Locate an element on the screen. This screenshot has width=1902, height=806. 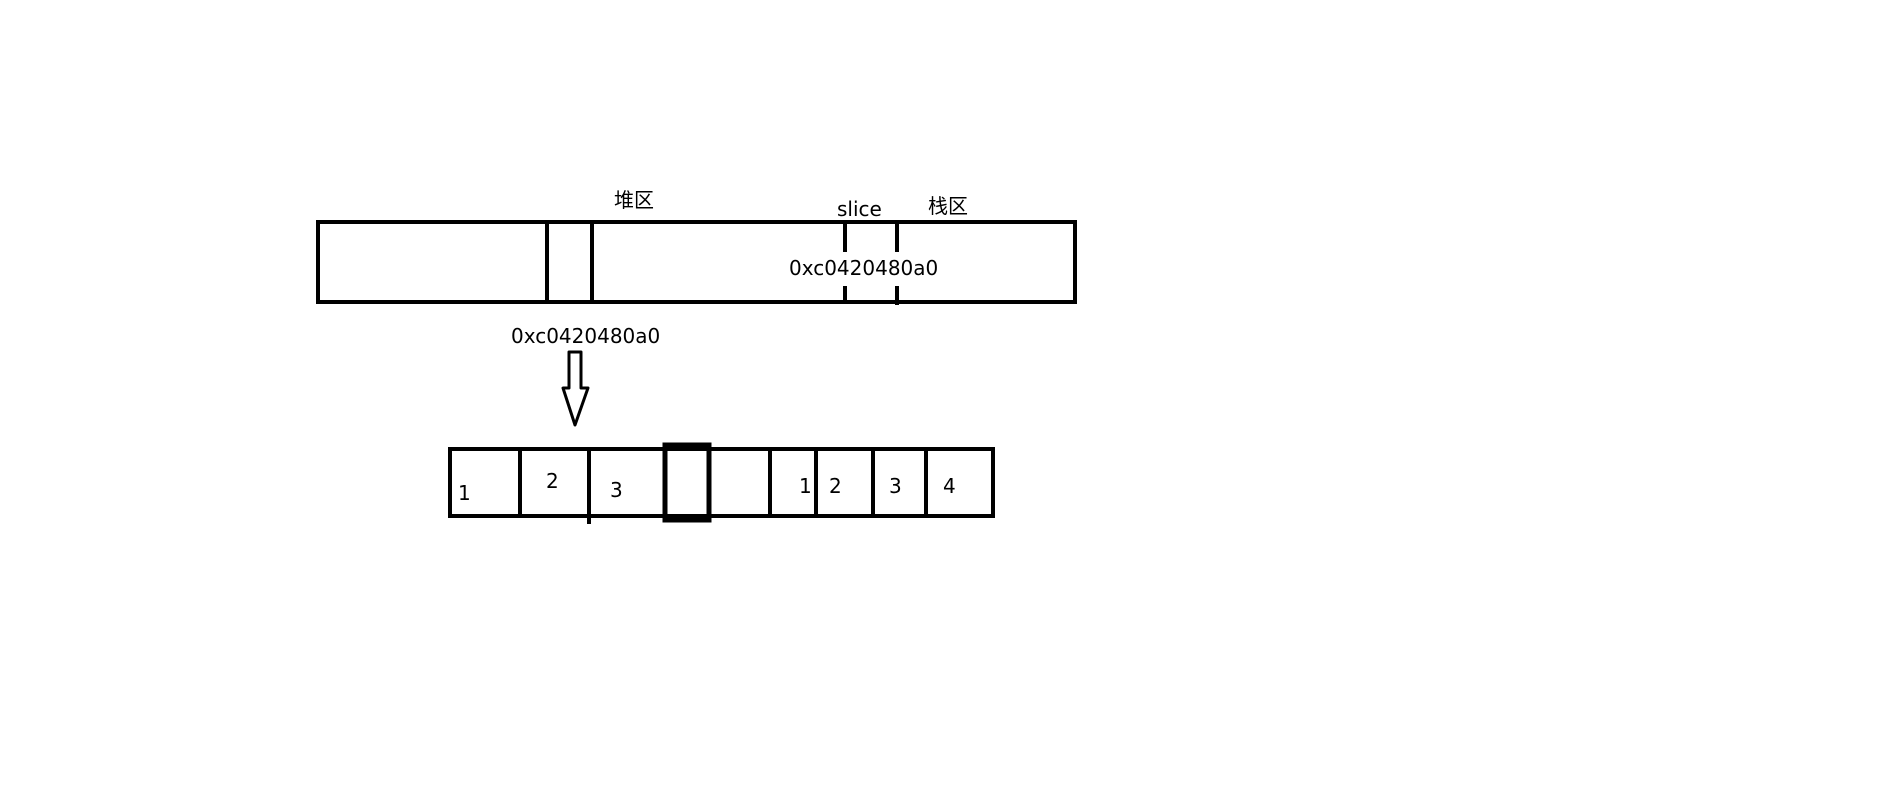
down-arrow-icon is located at coordinates (575, 388).